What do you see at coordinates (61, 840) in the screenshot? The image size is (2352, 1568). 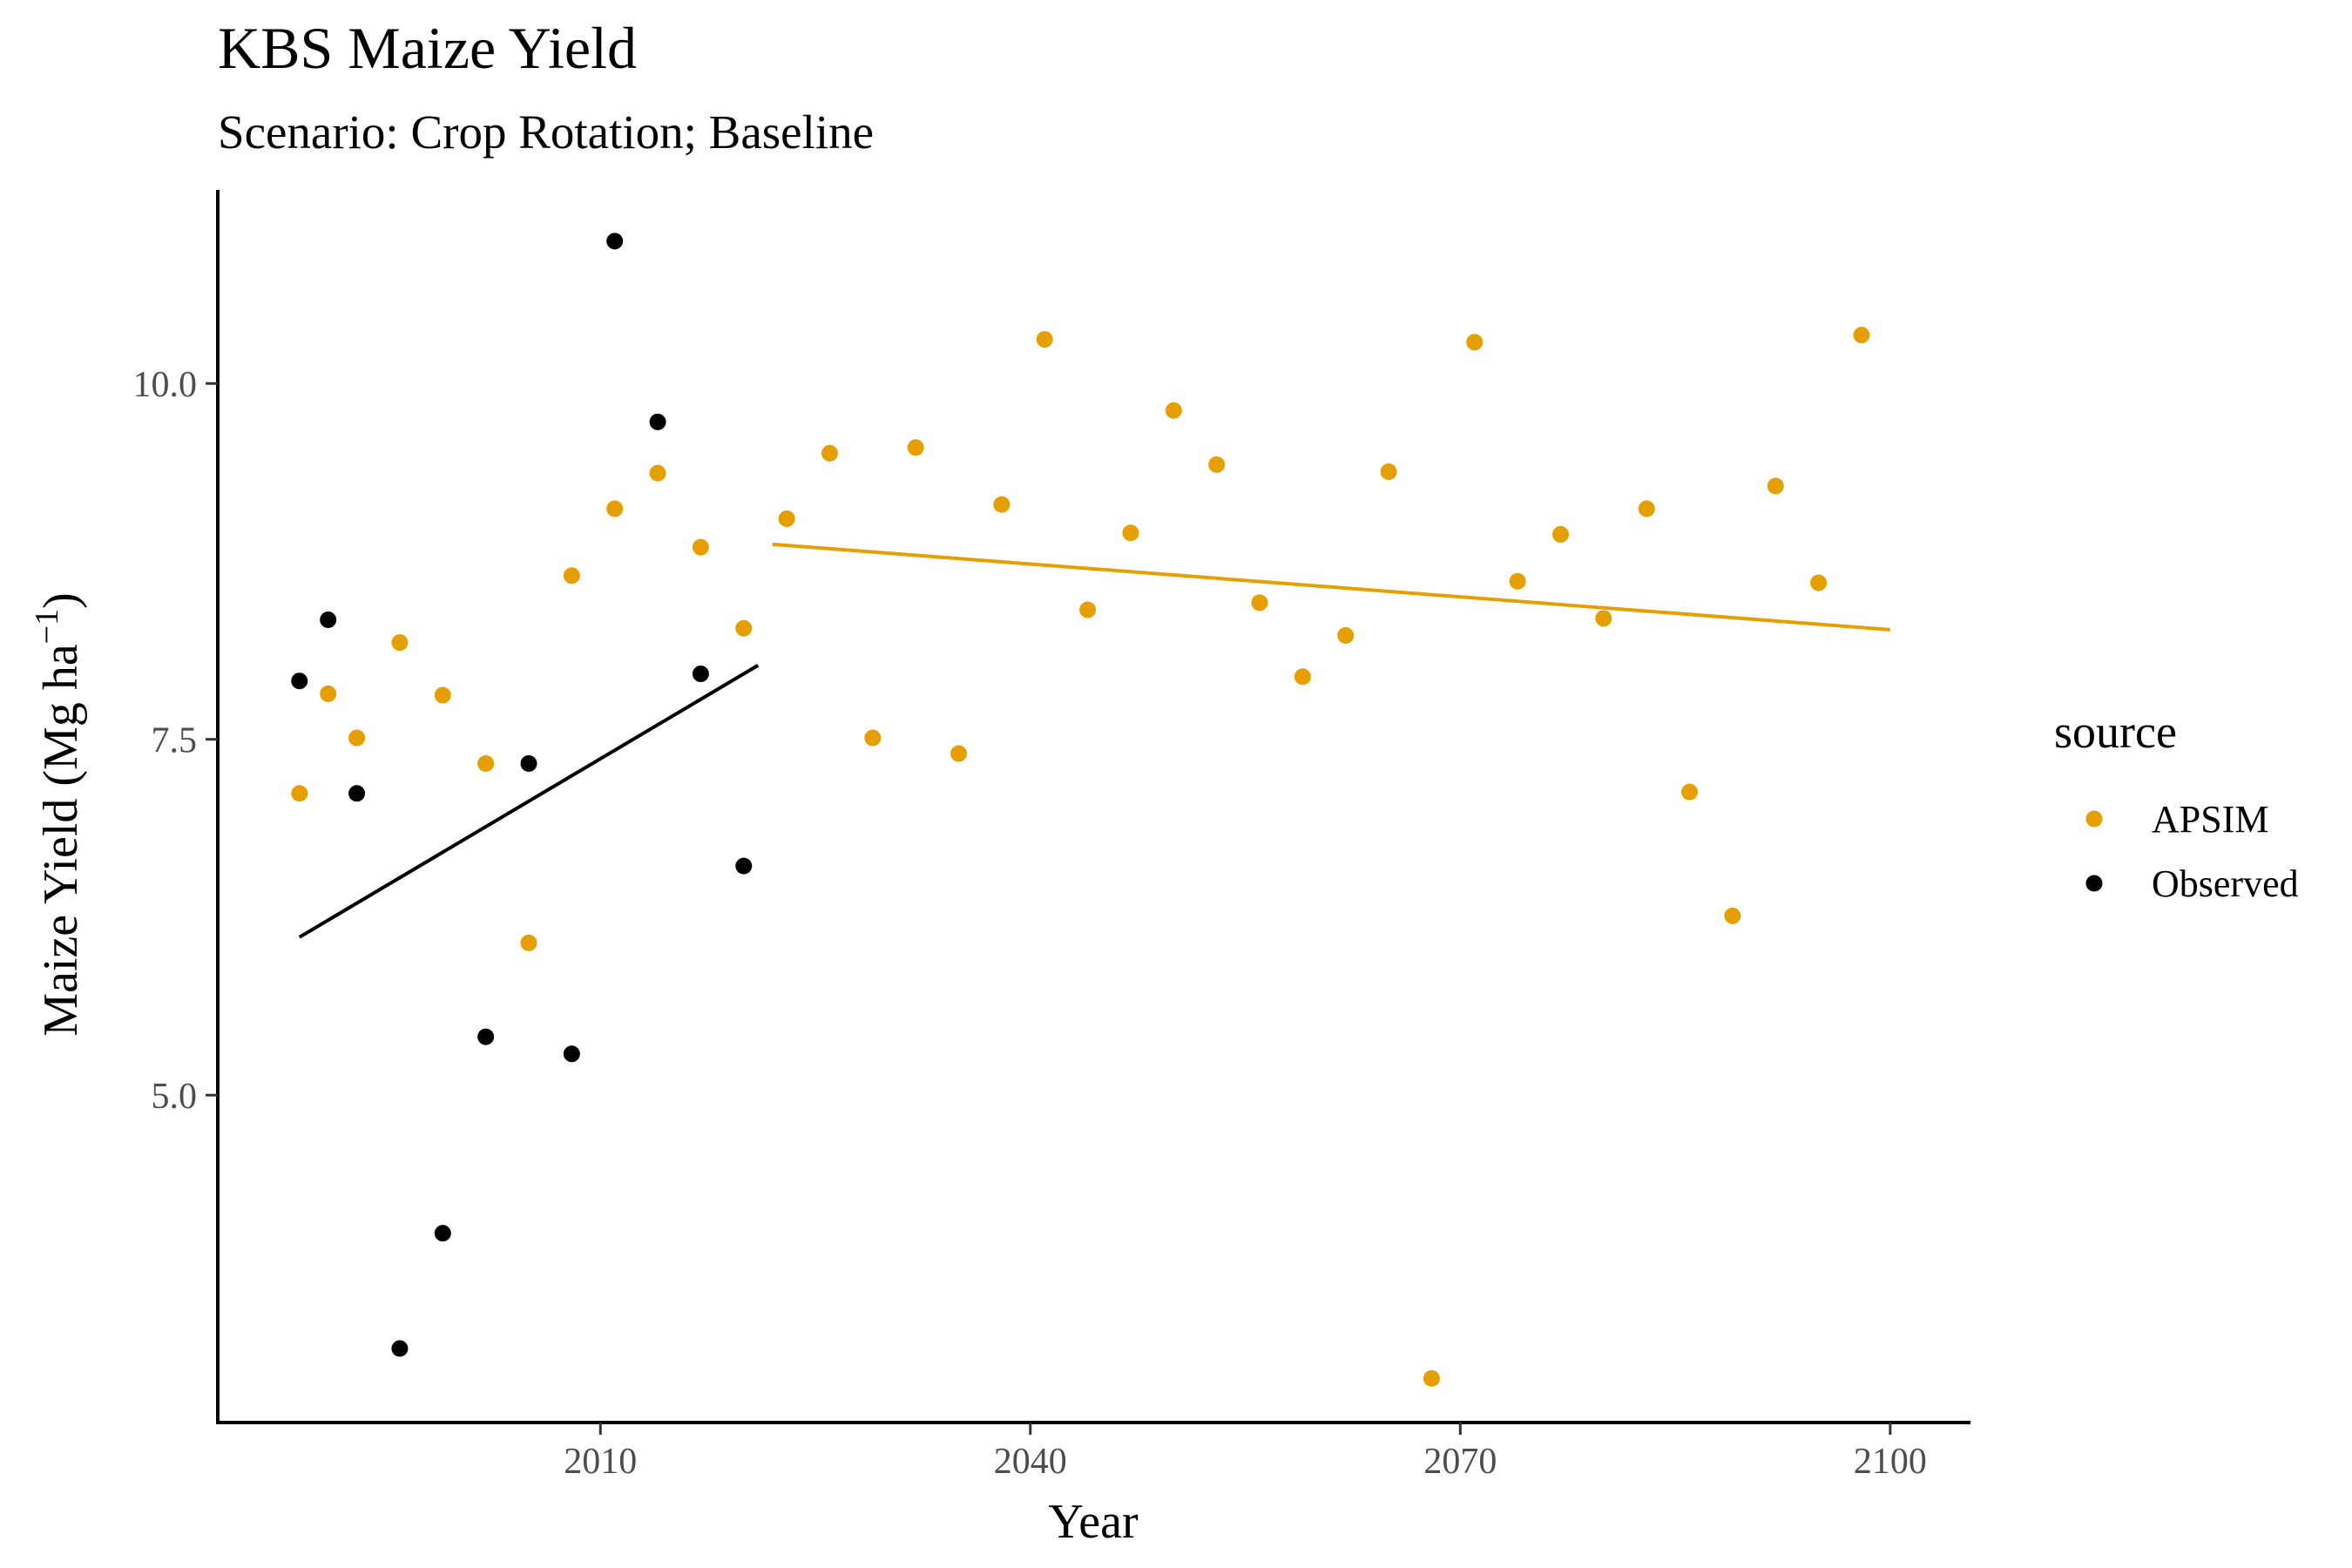 I see `y-axis-title-main: Maize Yield (Mg ha` at bounding box center [61, 840].